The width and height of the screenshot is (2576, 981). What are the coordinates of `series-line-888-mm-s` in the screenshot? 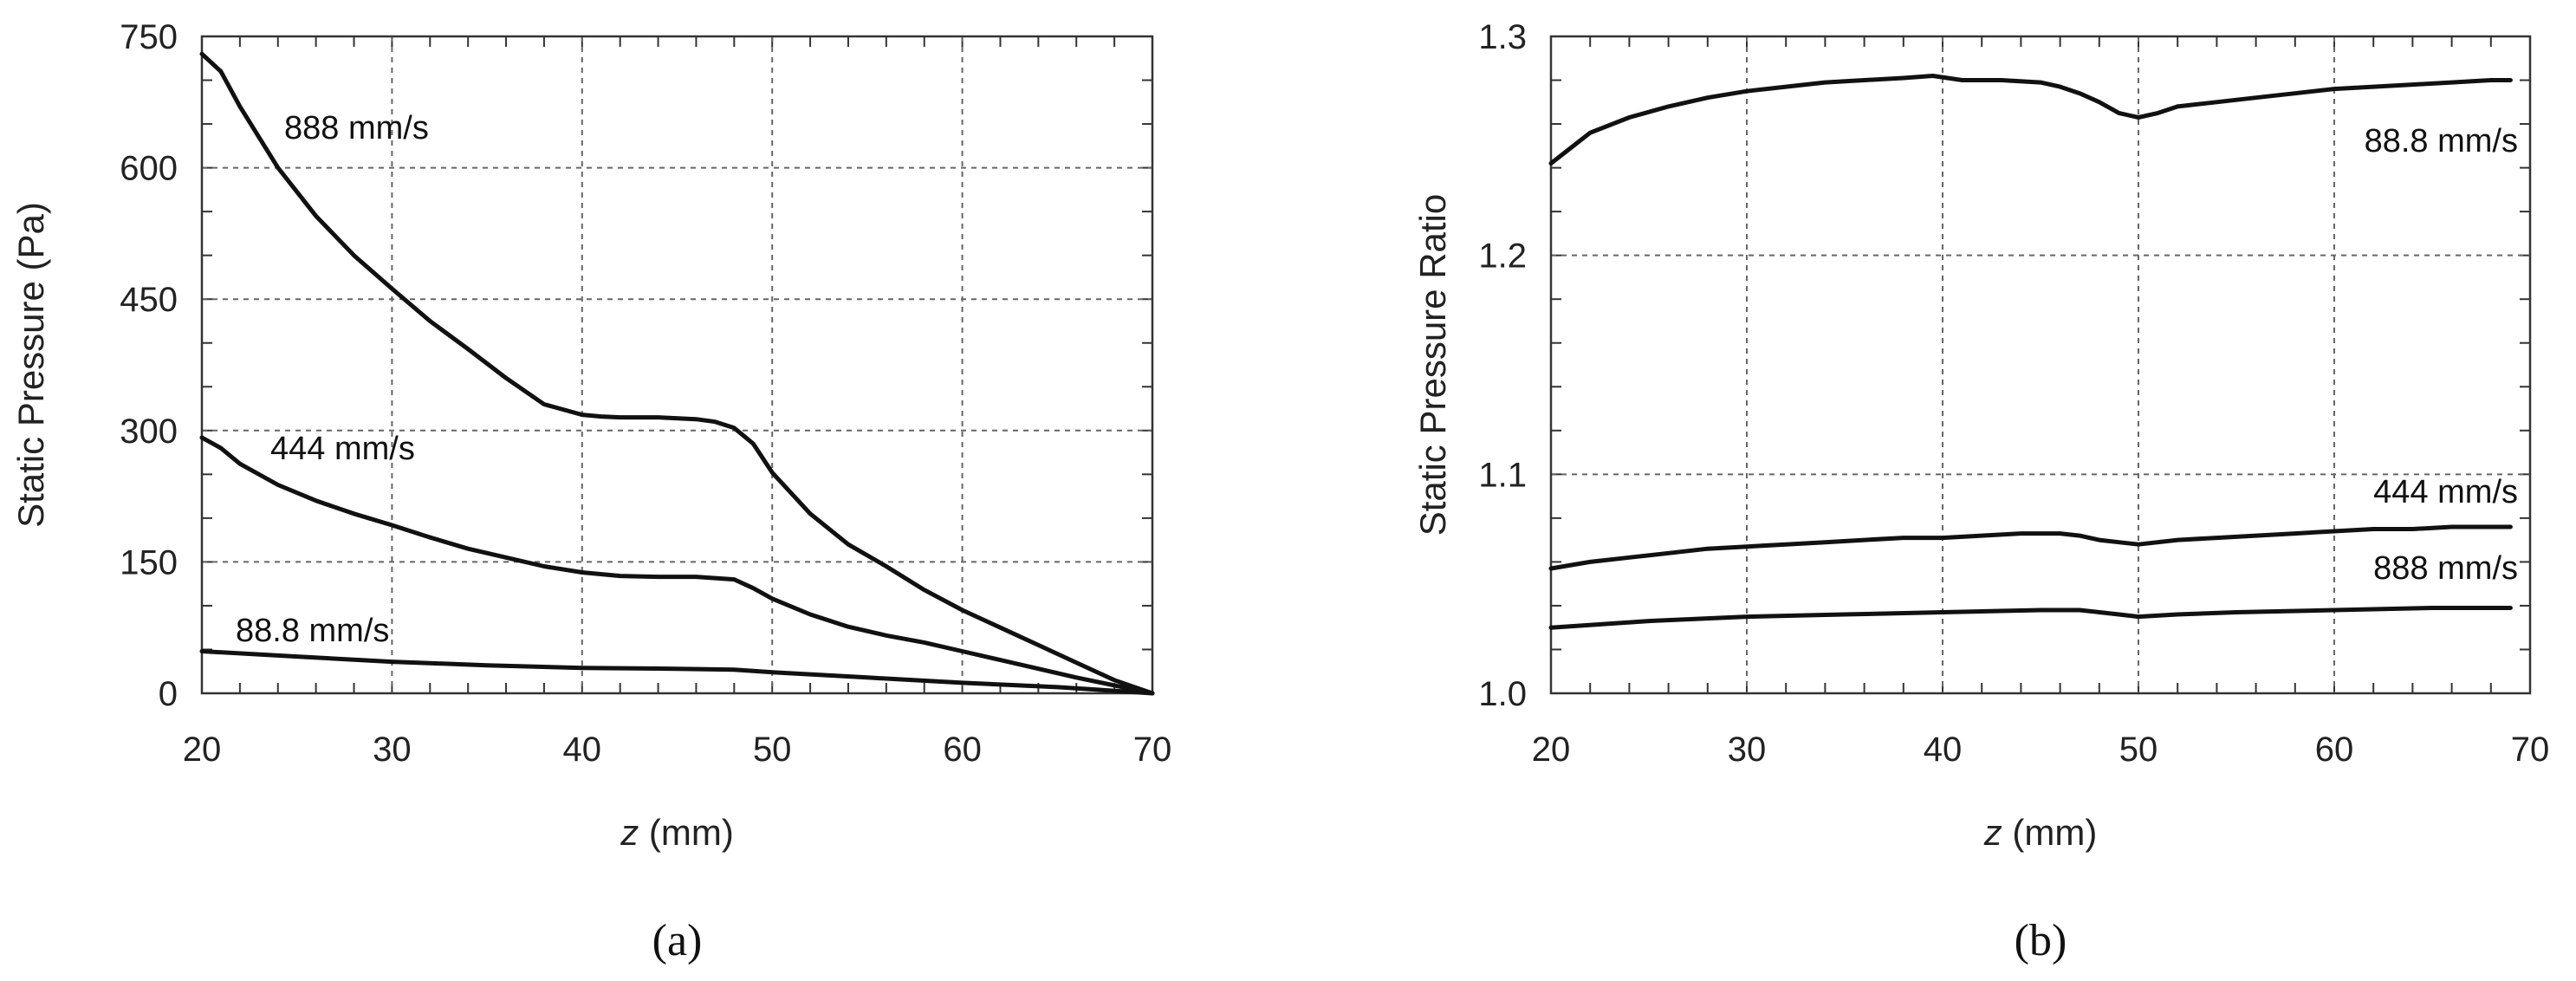 It's located at (2031, 618).